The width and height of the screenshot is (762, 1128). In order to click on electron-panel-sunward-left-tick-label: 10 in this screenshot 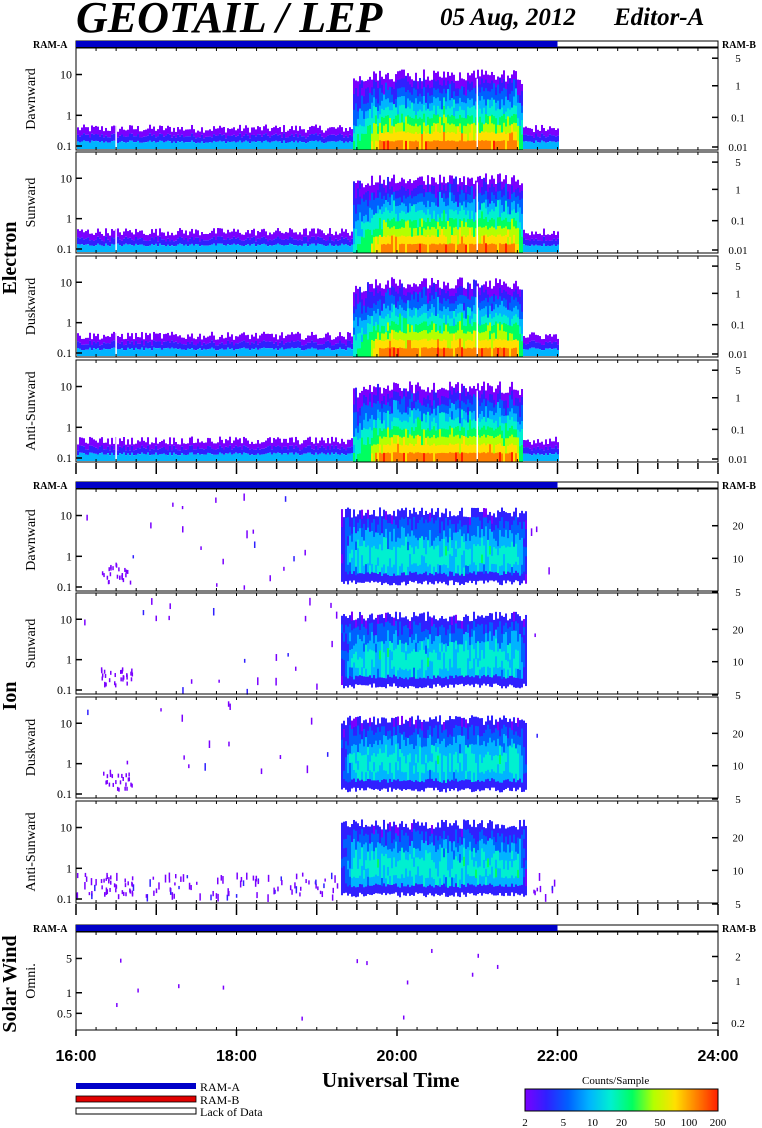, I will do `click(66, 178)`.